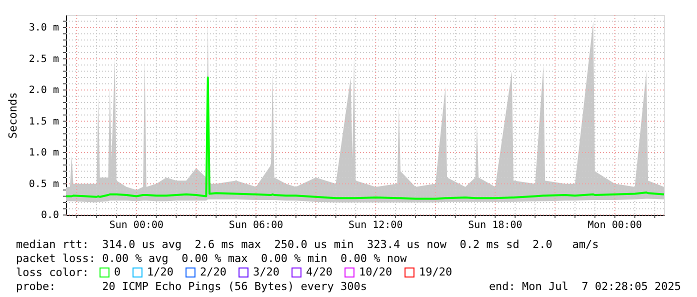  What do you see at coordinates (52, 272) in the screenshot?
I see `legend-title: loss color:` at bounding box center [52, 272].